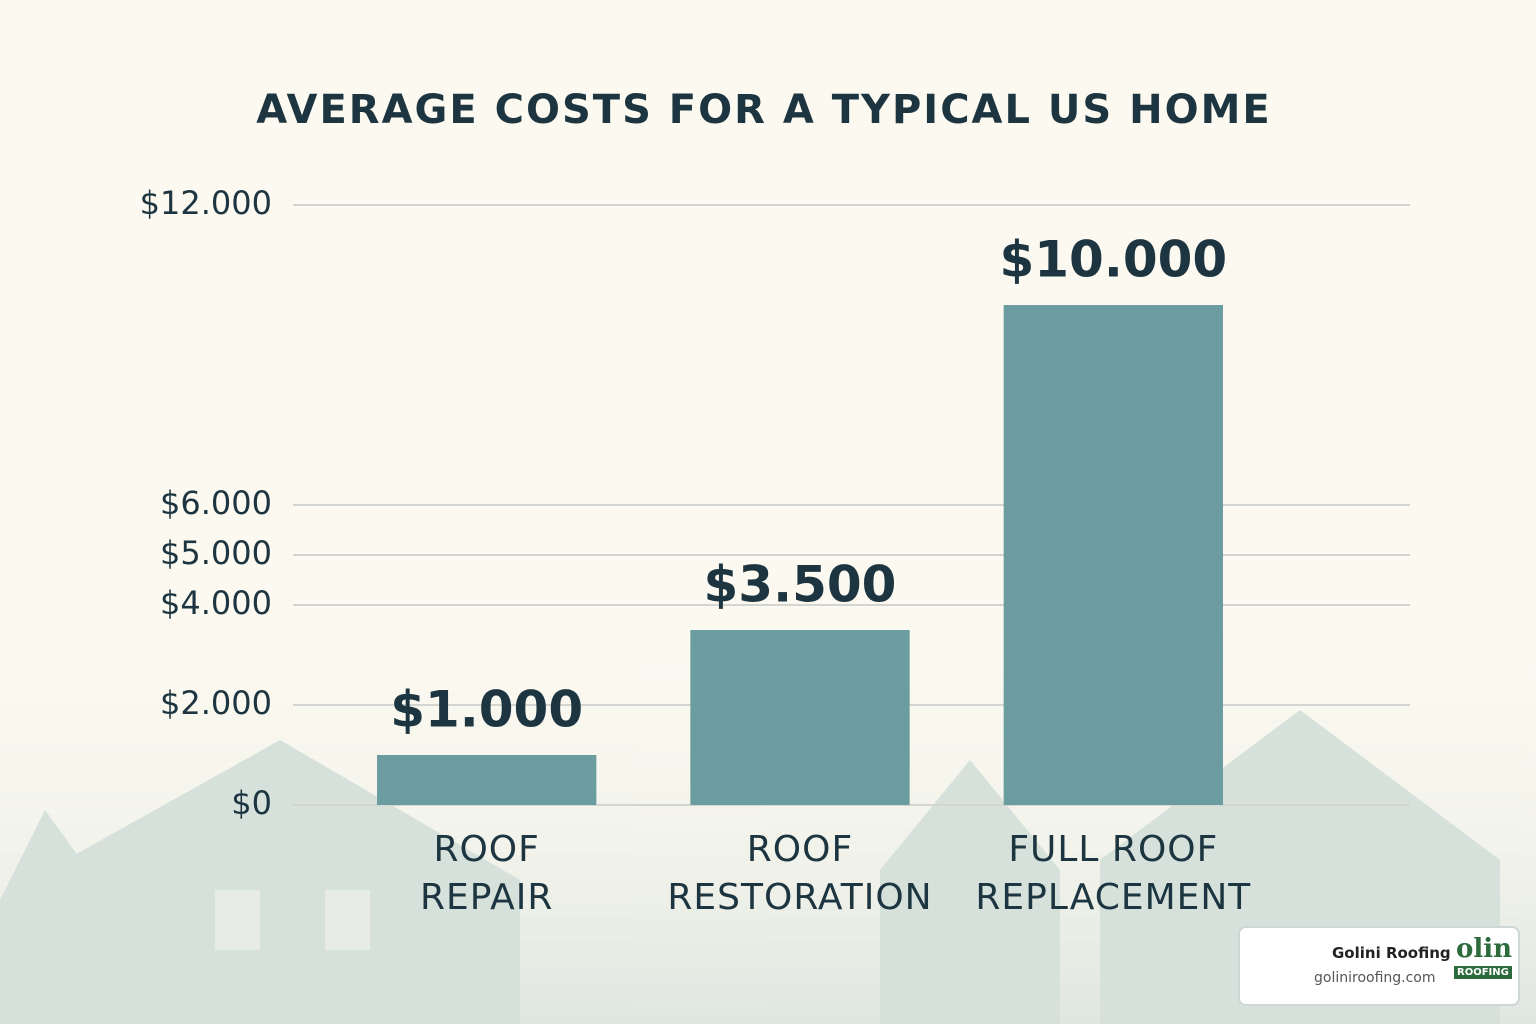  Describe the element at coordinates (216, 703) in the screenshot. I see `y-tick-label: $2.000` at that location.